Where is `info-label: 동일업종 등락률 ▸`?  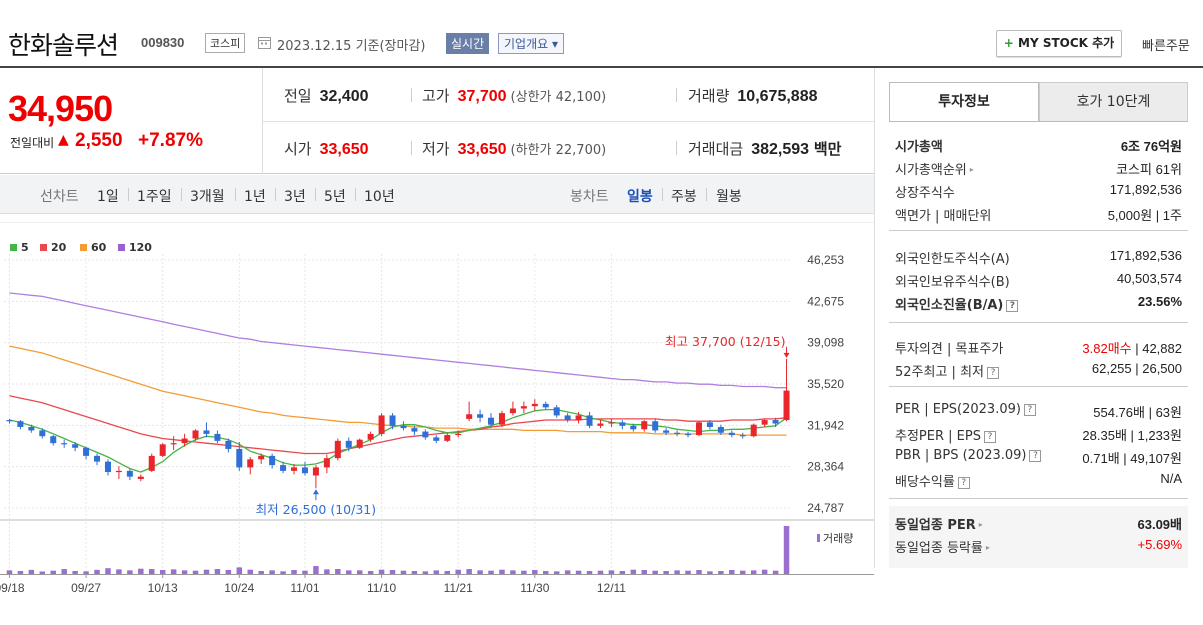
info-label: 동일업종 등락률 ▸ is located at coordinates (942, 548).